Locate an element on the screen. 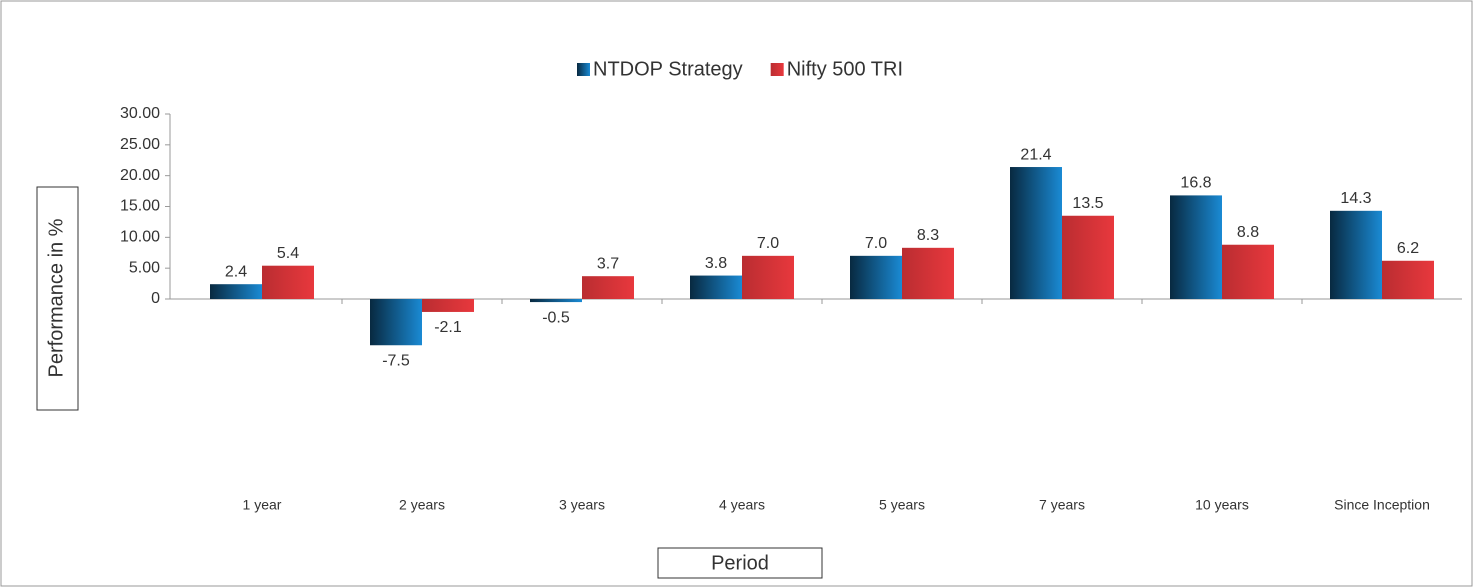 The width and height of the screenshot is (1473, 587). value-label: 14.3 is located at coordinates (1355, 198).